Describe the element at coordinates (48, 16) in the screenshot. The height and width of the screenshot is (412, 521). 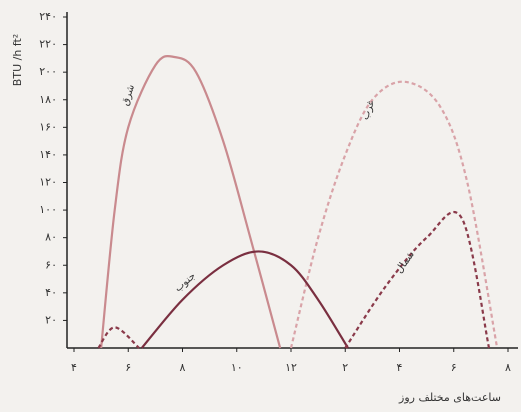
I see `y-tick-label: ۲۴۰` at that location.